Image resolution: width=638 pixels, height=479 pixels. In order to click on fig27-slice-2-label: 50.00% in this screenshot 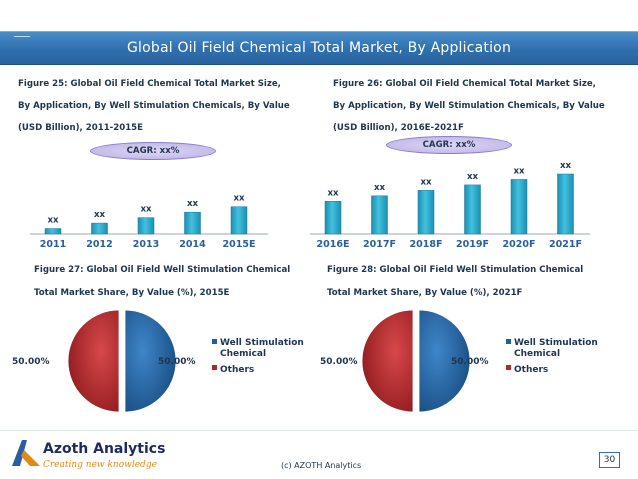, I will do `click(31, 362)`.